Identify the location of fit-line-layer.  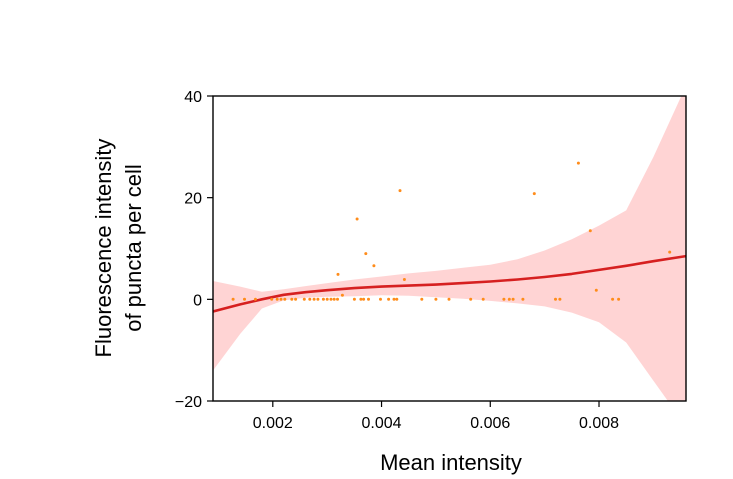
(449, 283).